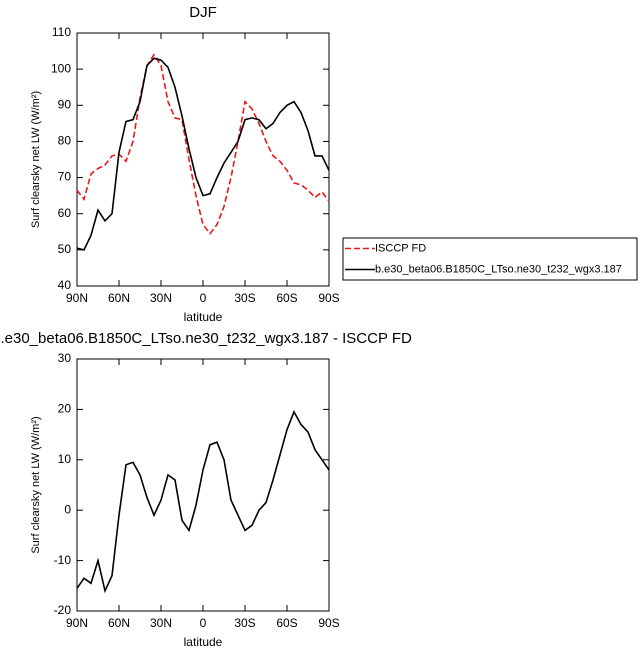 This screenshot has height=657, width=644. Describe the element at coordinates (65, 177) in the screenshot. I see `y-tick-label: 70` at that location.